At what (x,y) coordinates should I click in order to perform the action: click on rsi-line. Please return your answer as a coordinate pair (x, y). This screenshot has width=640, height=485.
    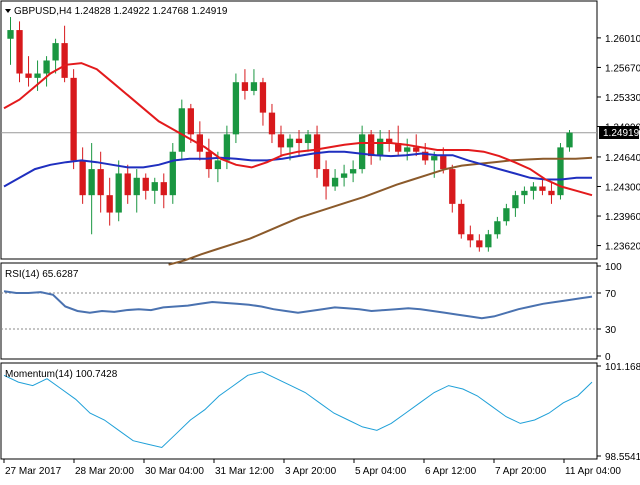
    Looking at the image, I should click on (298, 305).